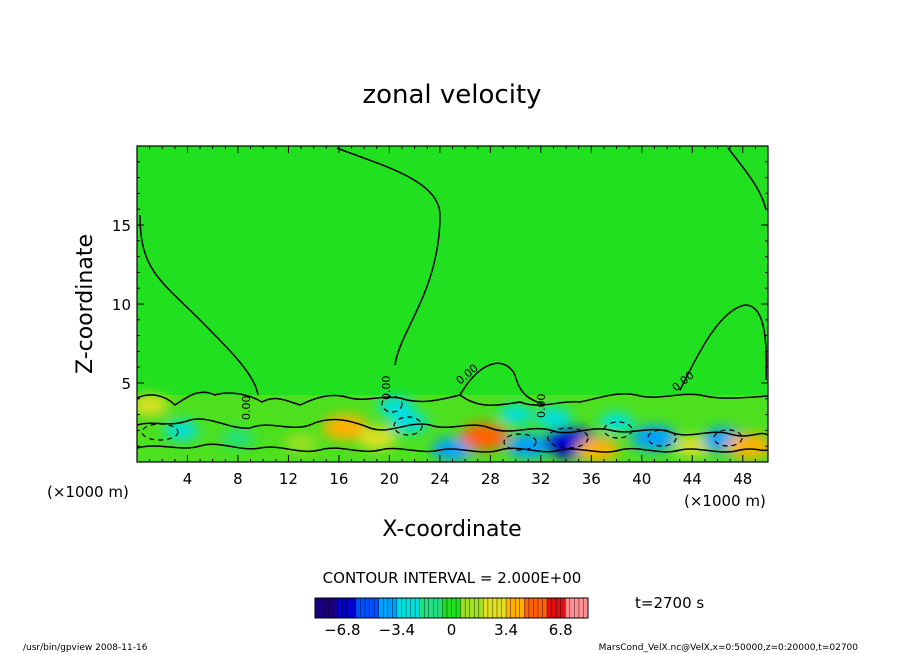 The image size is (904, 654). I want to click on x-tick-label: 48, so click(742, 479).